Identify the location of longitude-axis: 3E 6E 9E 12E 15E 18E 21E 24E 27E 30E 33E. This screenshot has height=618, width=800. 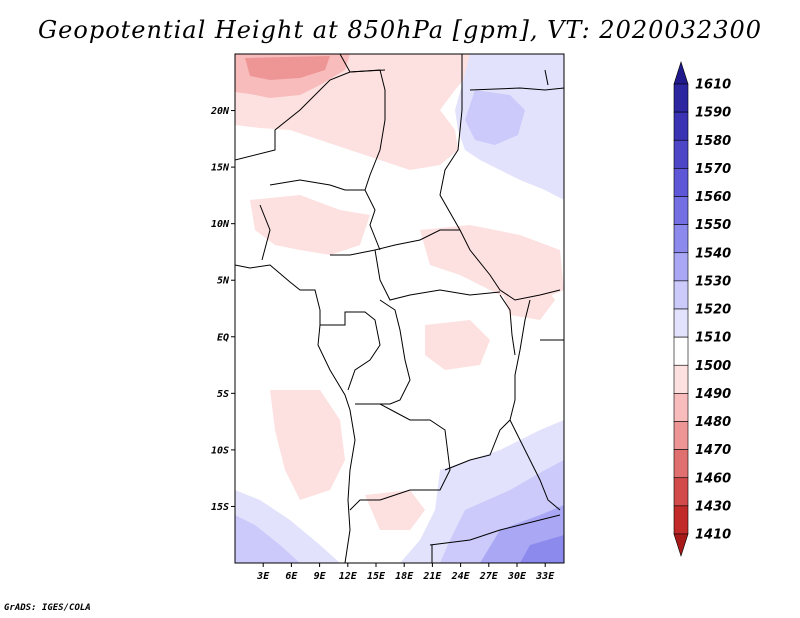
(405, 572).